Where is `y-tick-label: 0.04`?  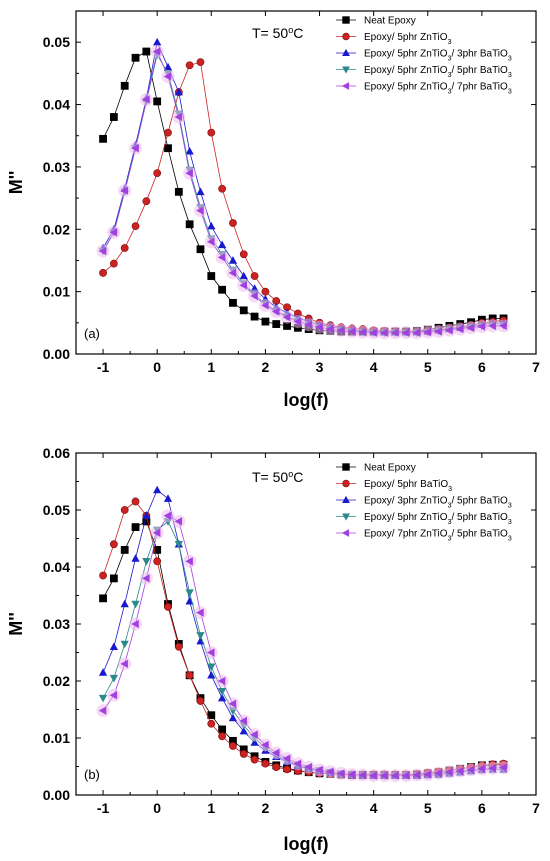
y-tick-label: 0.04 is located at coordinates (56, 105).